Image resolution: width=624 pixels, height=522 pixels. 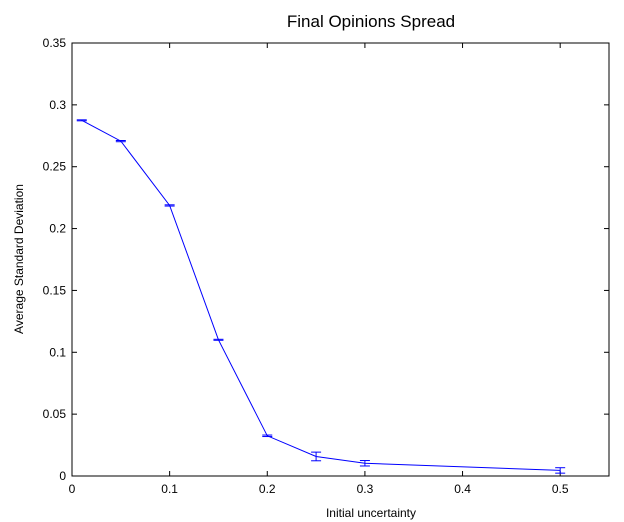 I want to click on x-tick-label: 0.4, so click(x=462, y=489).